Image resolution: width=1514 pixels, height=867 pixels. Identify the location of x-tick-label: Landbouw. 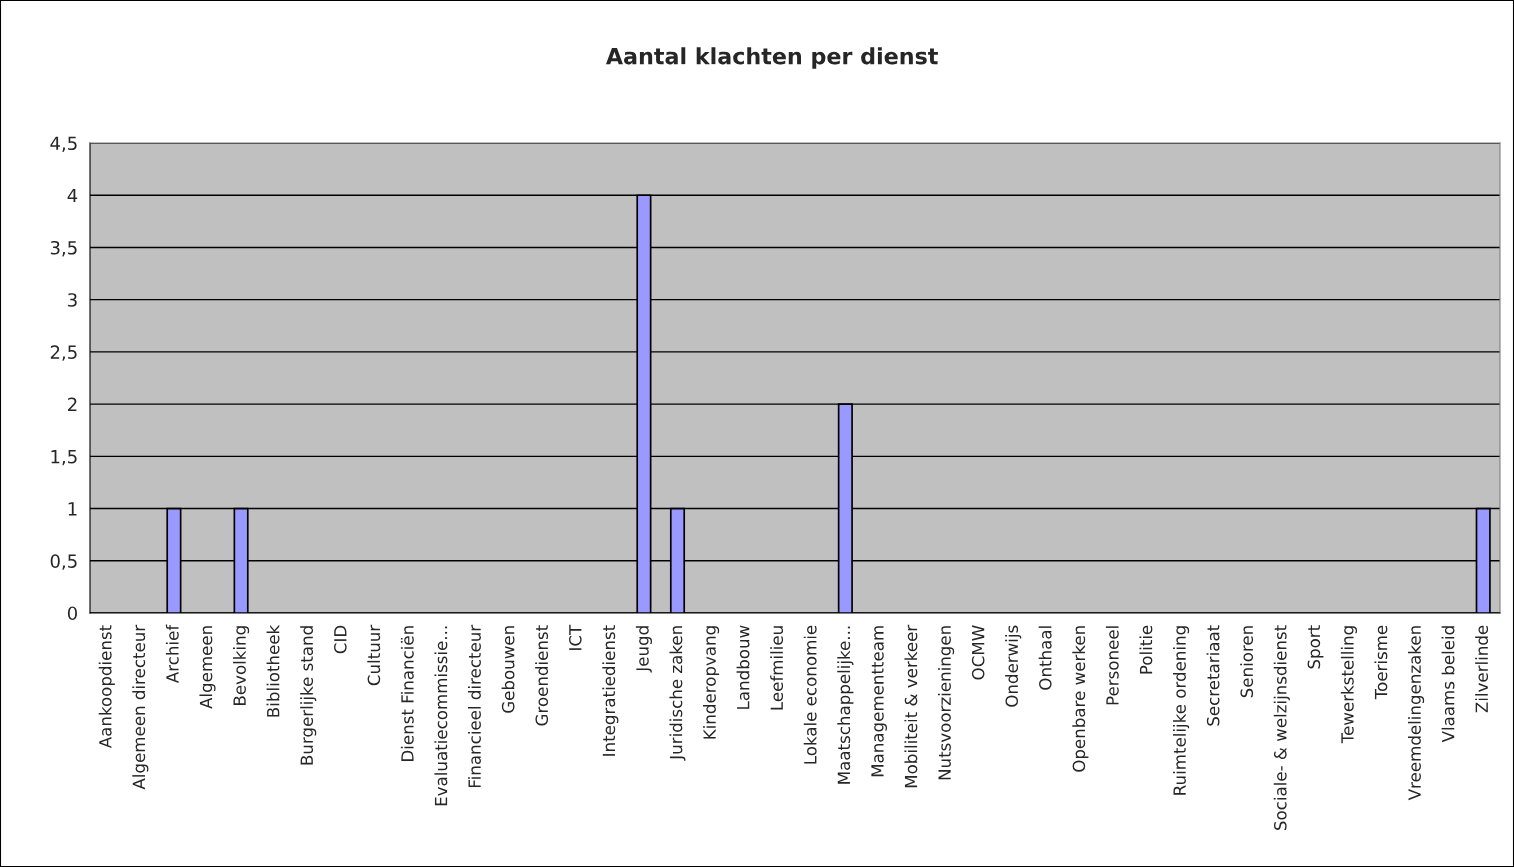
(743, 667).